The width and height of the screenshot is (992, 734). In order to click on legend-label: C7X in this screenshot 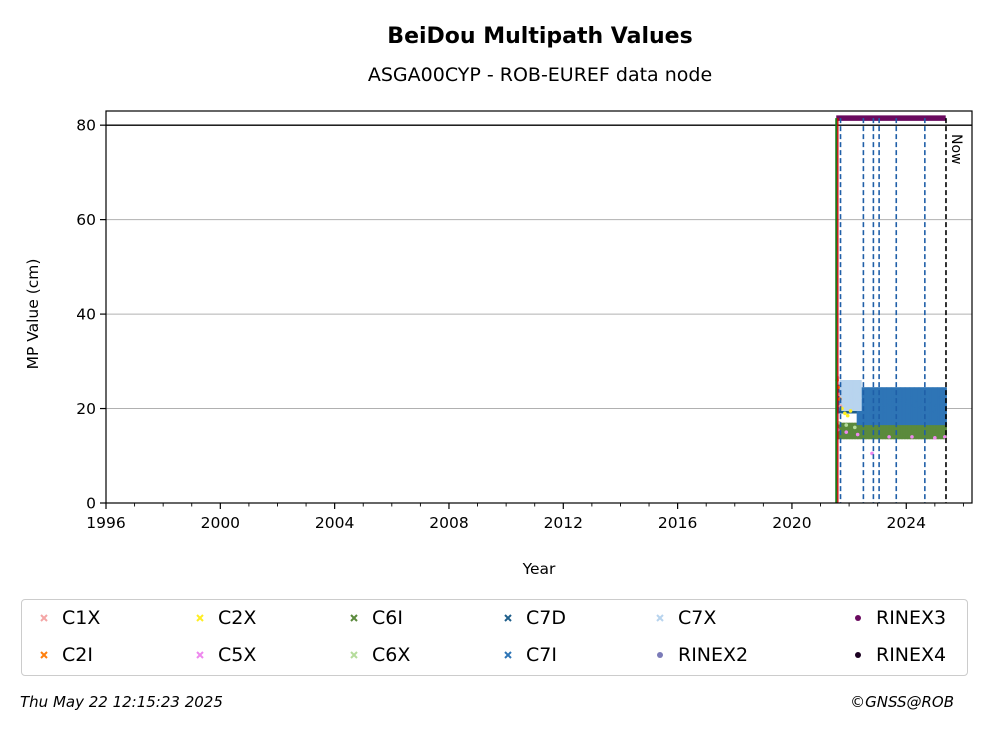, I will do `click(697, 618)`.